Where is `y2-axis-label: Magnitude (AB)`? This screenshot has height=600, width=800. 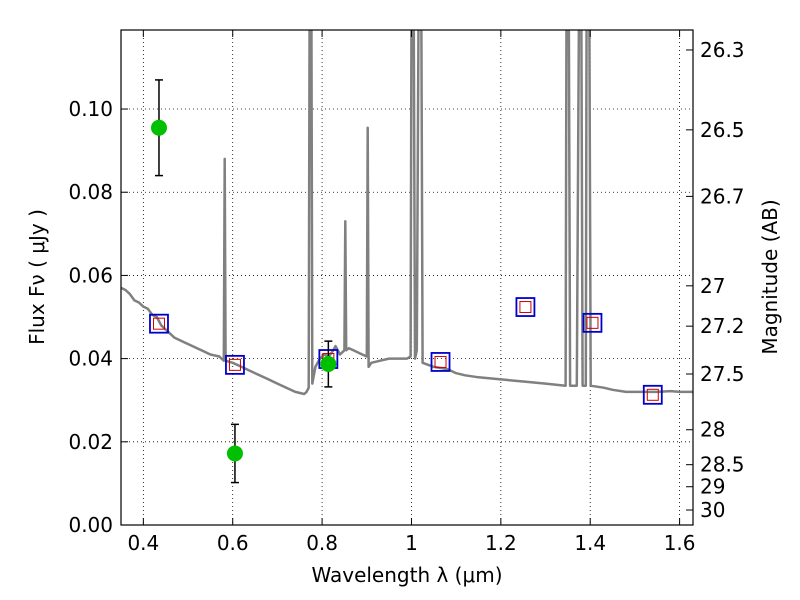 y2-axis-label: Magnitude (AB) is located at coordinates (770, 276).